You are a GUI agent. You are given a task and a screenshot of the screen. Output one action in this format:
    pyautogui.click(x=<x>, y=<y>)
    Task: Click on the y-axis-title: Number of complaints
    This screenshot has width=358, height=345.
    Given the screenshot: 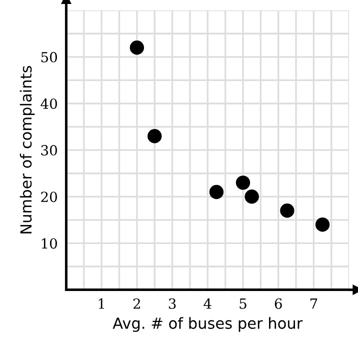 What is the action you would take?
    pyautogui.click(x=27, y=150)
    